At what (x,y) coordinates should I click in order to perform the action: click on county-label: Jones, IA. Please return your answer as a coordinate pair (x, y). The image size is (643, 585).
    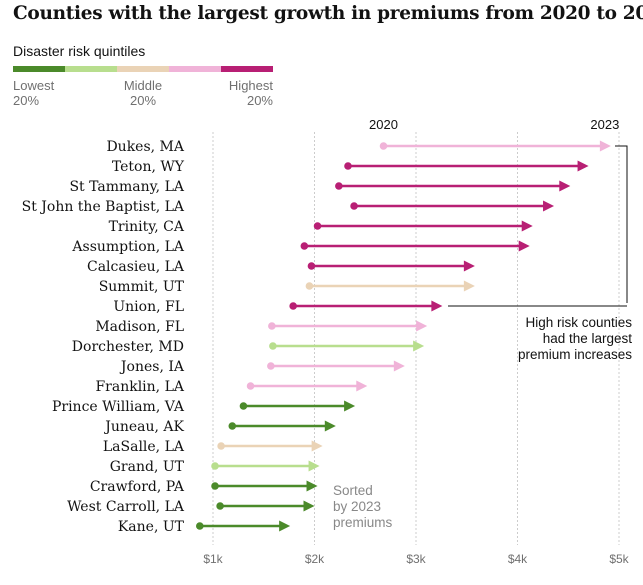
    Looking at the image, I should click on (152, 367).